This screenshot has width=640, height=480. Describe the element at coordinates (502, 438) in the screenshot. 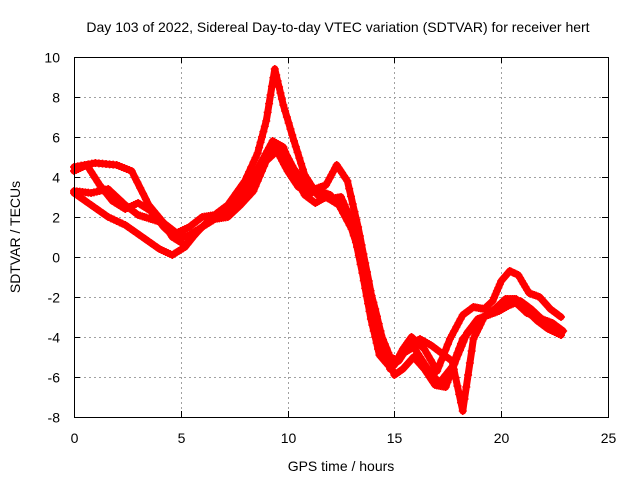

I see `x-tick-label: 20` at that location.